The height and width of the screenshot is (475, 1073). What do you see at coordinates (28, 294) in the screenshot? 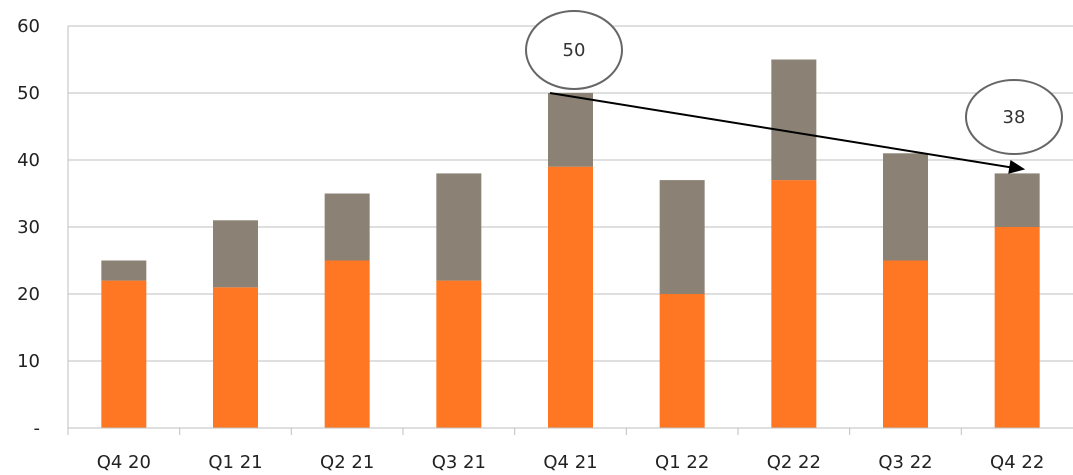
I see `y-tick-label: 20` at bounding box center [28, 294].